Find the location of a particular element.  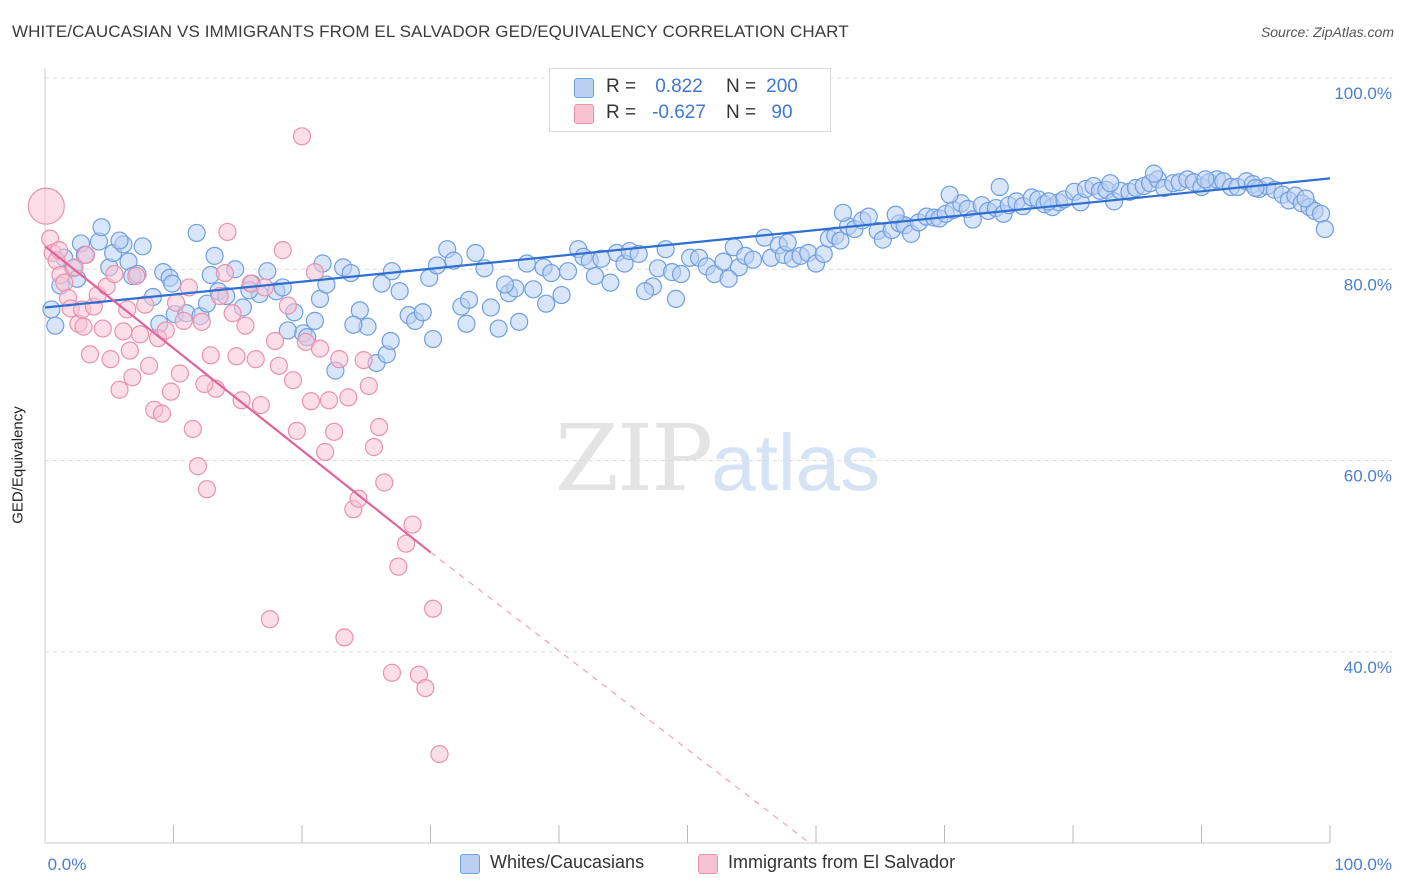

y-tick-label: 80.0% is located at coordinates (1368, 284).